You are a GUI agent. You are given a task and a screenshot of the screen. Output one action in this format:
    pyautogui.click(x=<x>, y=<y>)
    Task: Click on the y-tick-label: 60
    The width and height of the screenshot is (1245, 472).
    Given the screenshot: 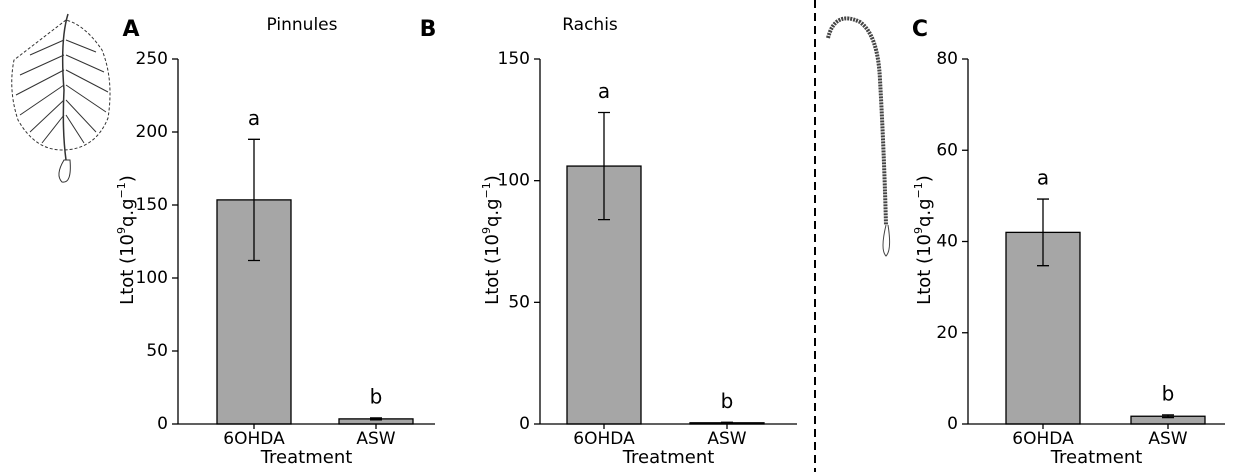 What is the action you would take?
    pyautogui.click(x=947, y=150)
    